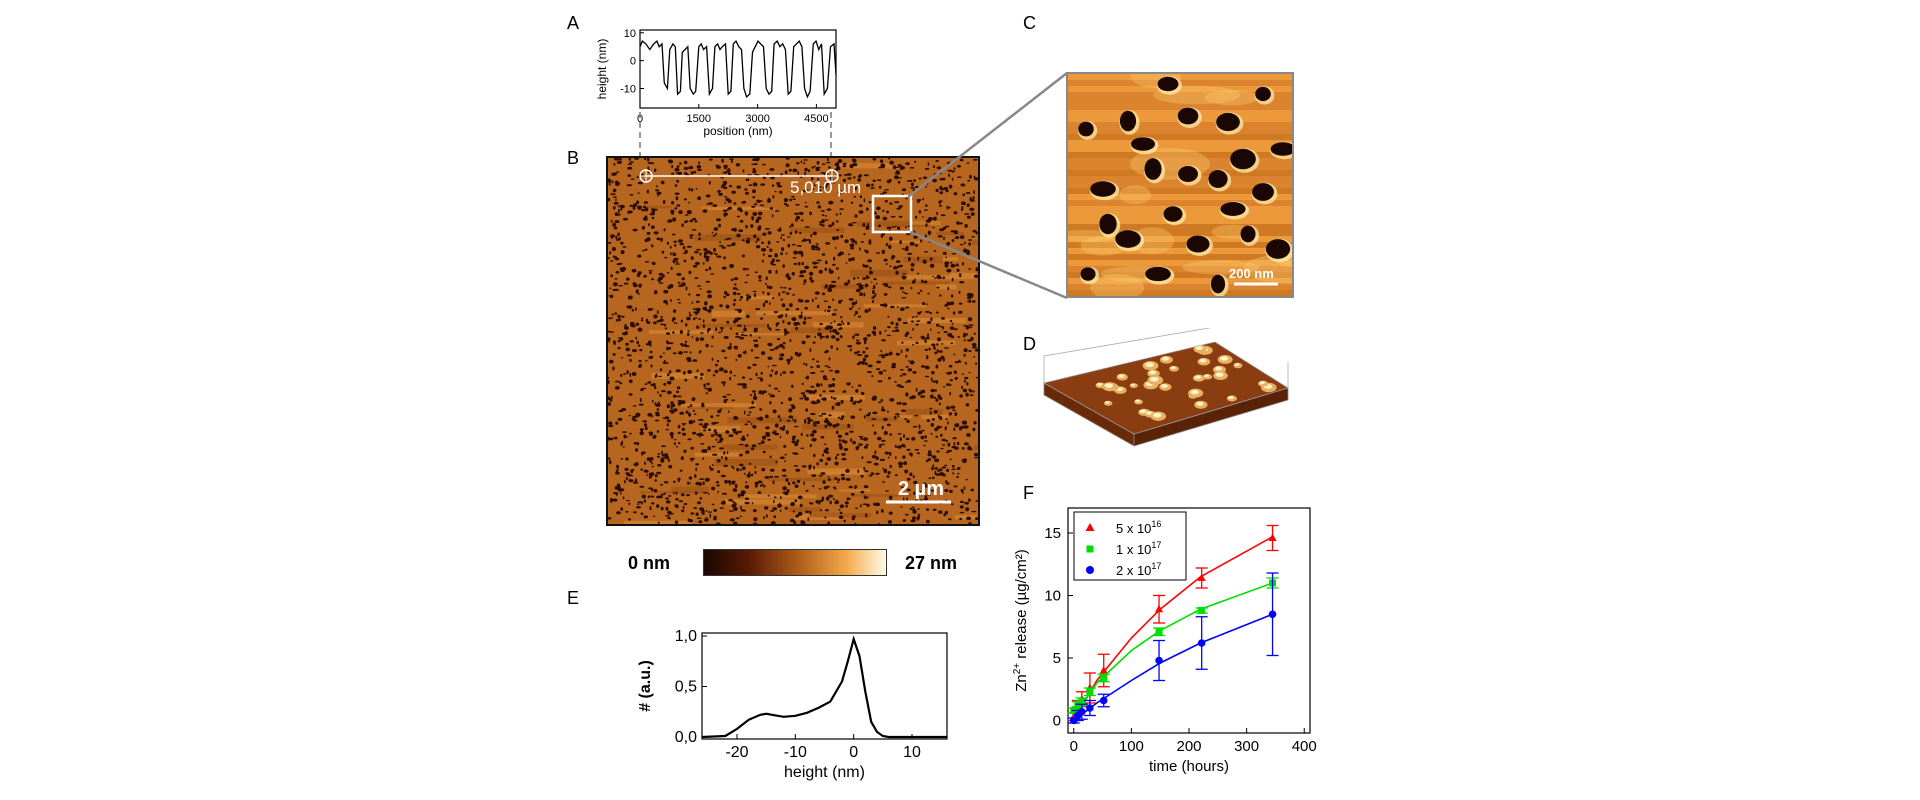  What do you see at coordinates (1180, 185) in the screenshot?
I see `afm-zoom-image` at bounding box center [1180, 185].